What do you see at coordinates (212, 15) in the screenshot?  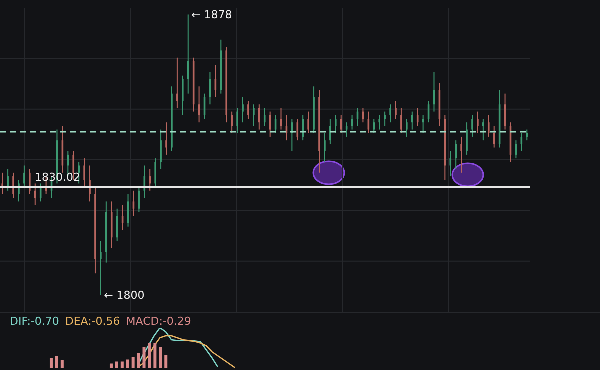 I see `annotation: ← 1878` at bounding box center [212, 15].